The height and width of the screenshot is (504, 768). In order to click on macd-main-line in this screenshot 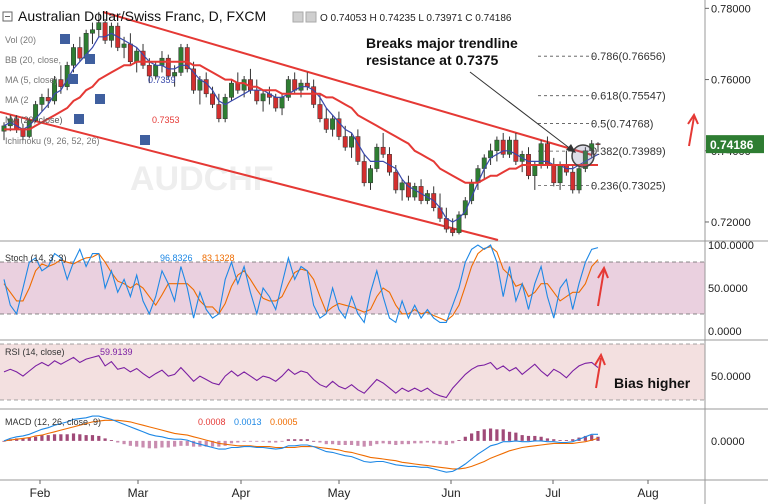, I will do `click(300, 444)`.